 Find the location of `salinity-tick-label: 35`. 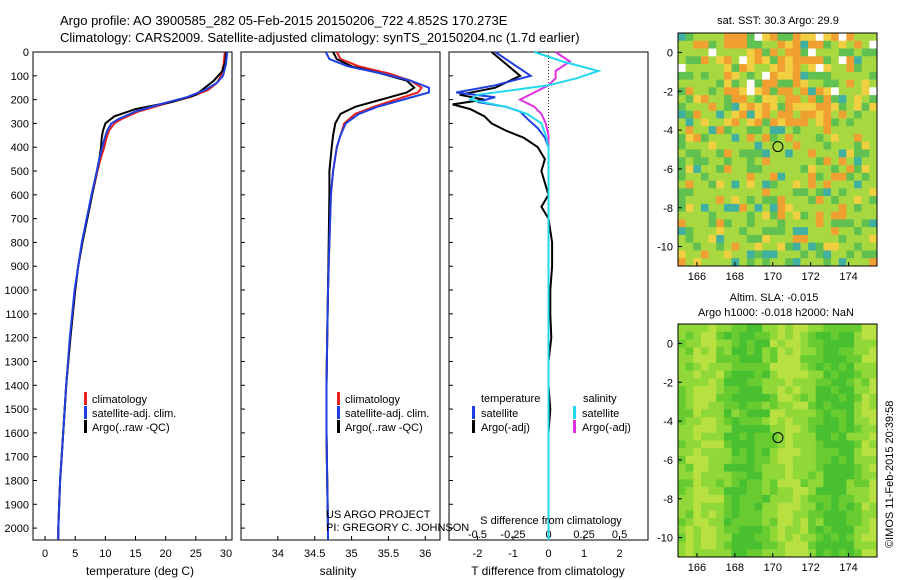

salinity-tick-label: 35 is located at coordinates (351, 554).